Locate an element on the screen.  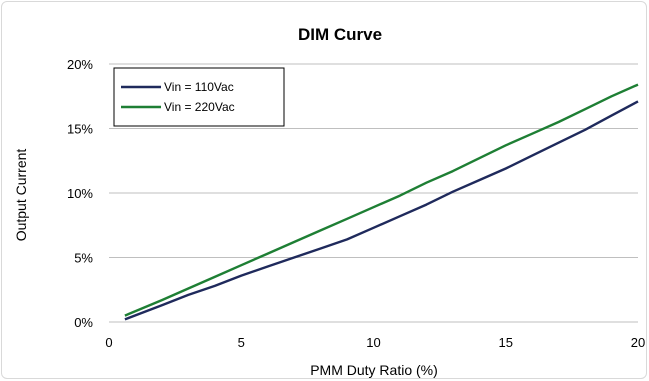
y-tick-label: 0% is located at coordinates (83, 322).